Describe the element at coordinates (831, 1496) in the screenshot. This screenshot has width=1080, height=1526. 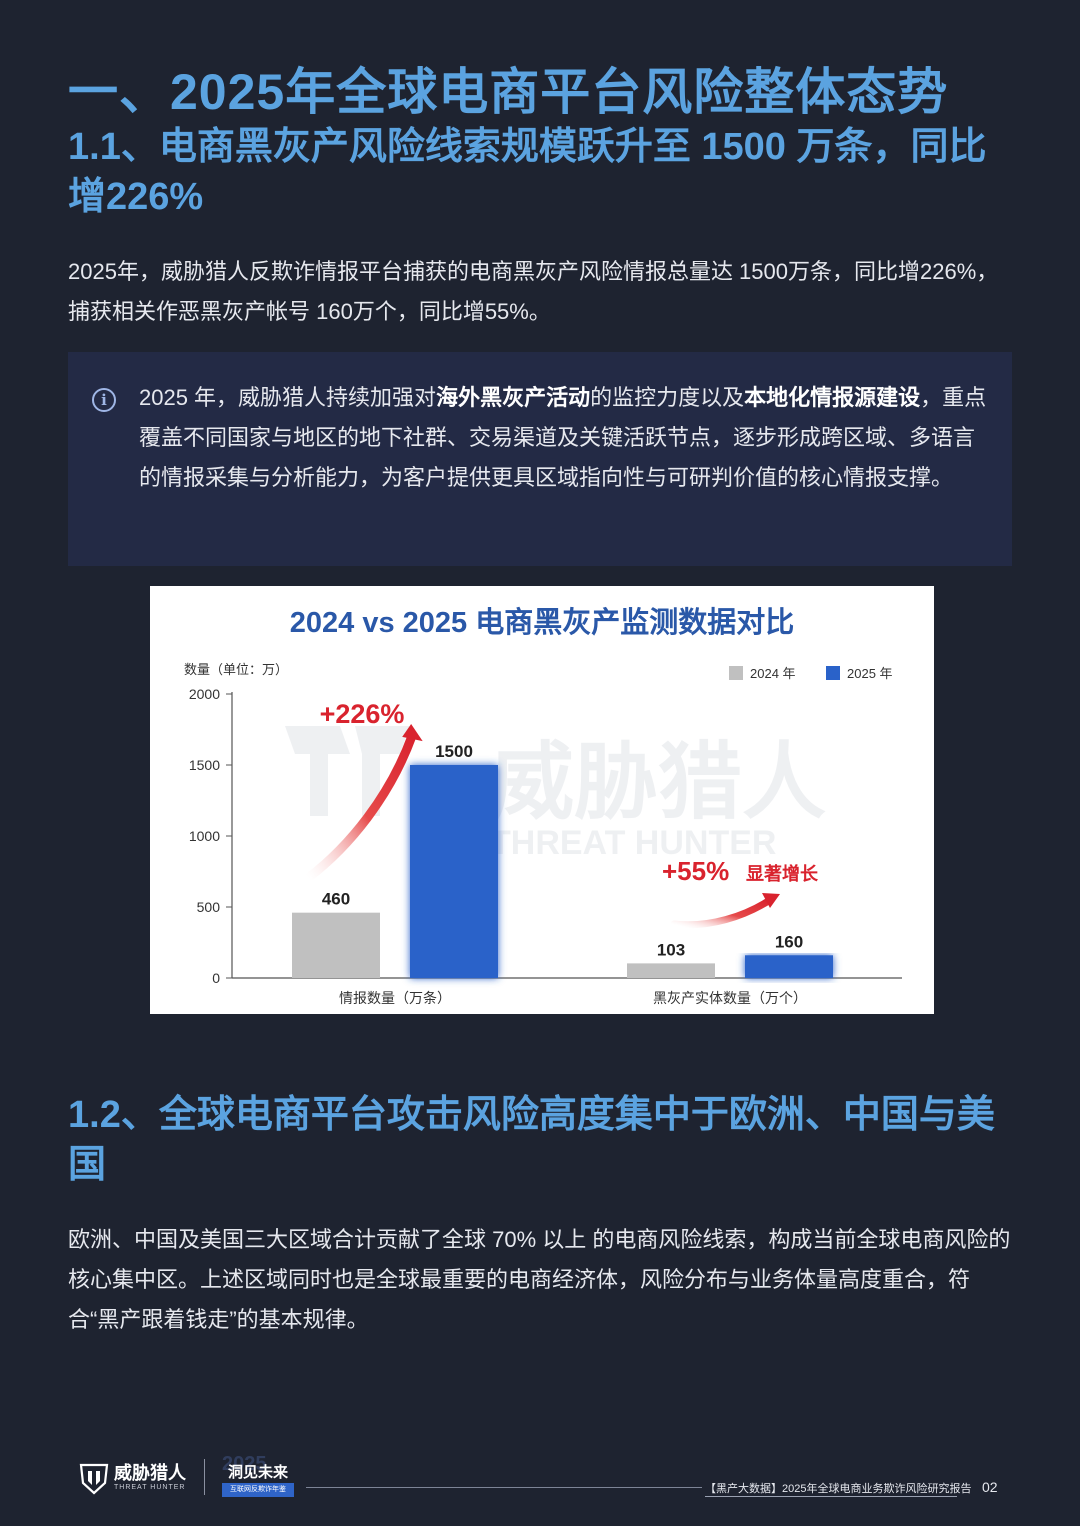
I see `report-title-underline` at that location.